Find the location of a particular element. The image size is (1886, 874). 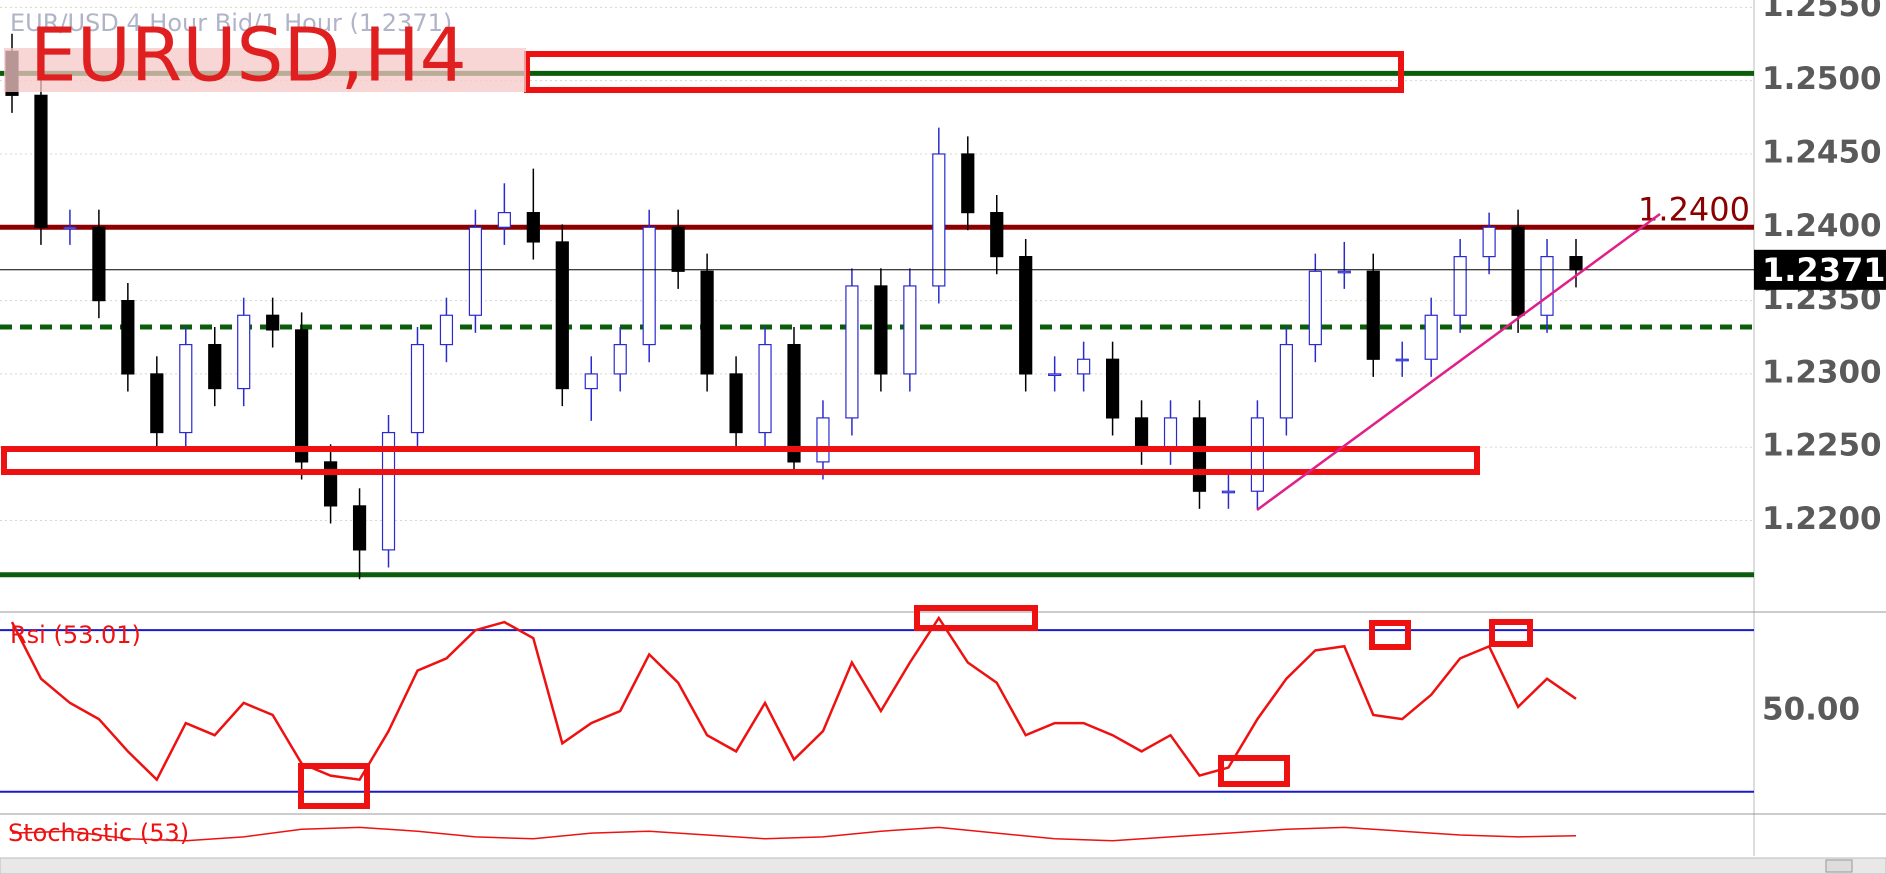

y-tick-label: 1.2250 is located at coordinates (1822, 446).